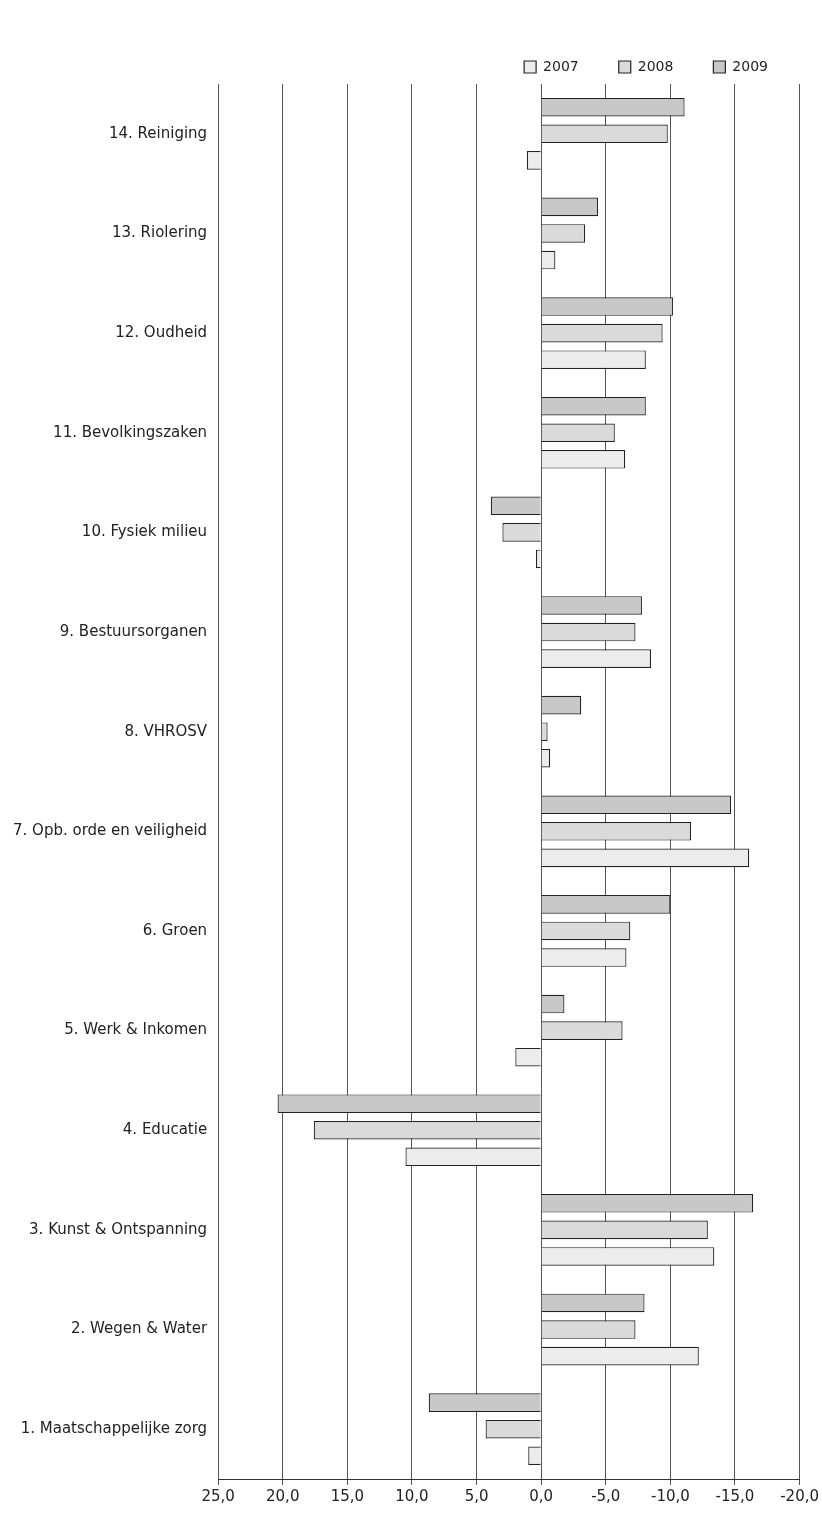 The width and height of the screenshot is (822, 1529). Describe the element at coordinates (175, 929) in the screenshot. I see `y-tick-label: 6. Groen` at that location.